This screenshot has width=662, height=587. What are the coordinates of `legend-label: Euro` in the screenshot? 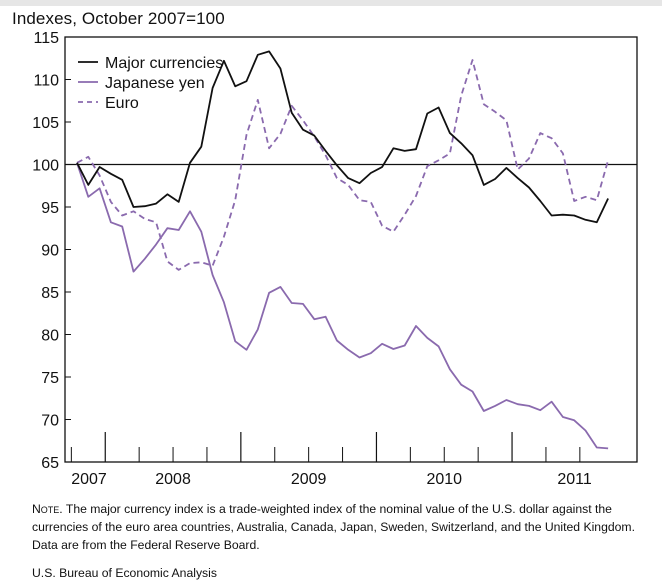 It's located at (122, 103).